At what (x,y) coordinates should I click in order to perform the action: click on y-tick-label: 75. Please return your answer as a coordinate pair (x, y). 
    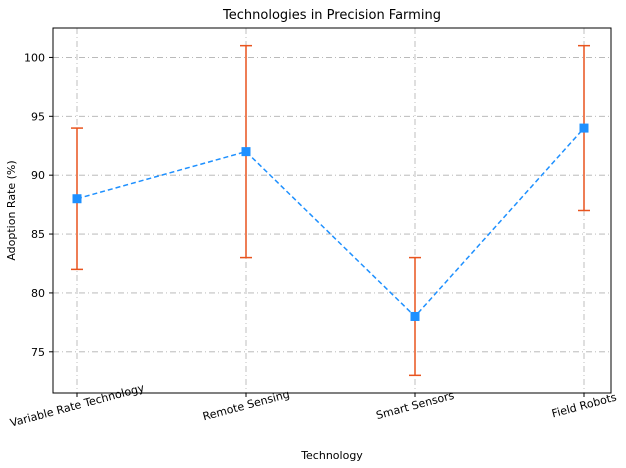
    Looking at the image, I should click on (38, 352).